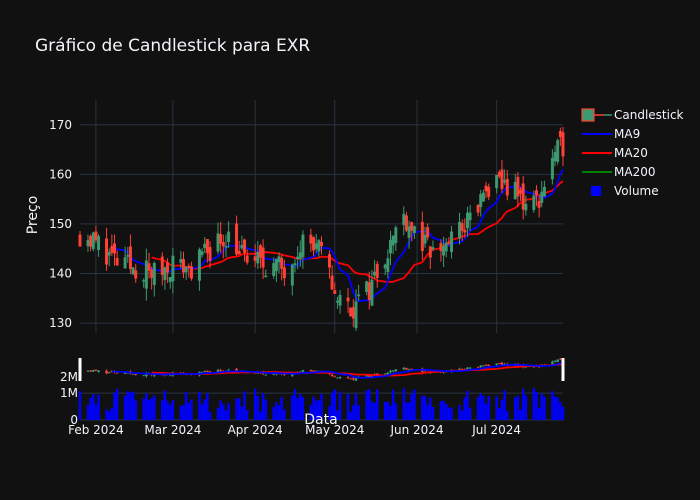  Describe the element at coordinates (649, 115) in the screenshot. I see `legend-label: Candlestick` at that location.